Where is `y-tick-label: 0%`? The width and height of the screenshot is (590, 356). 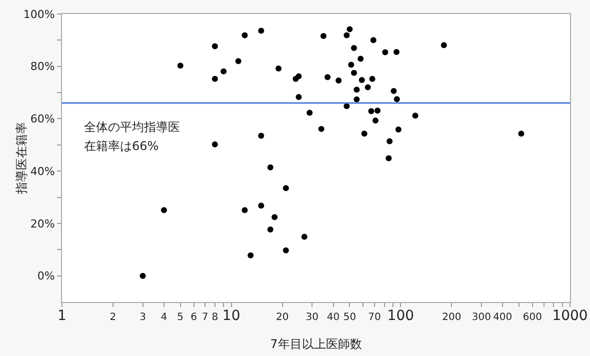
y-tick-label: 0% is located at coordinates (46, 276).